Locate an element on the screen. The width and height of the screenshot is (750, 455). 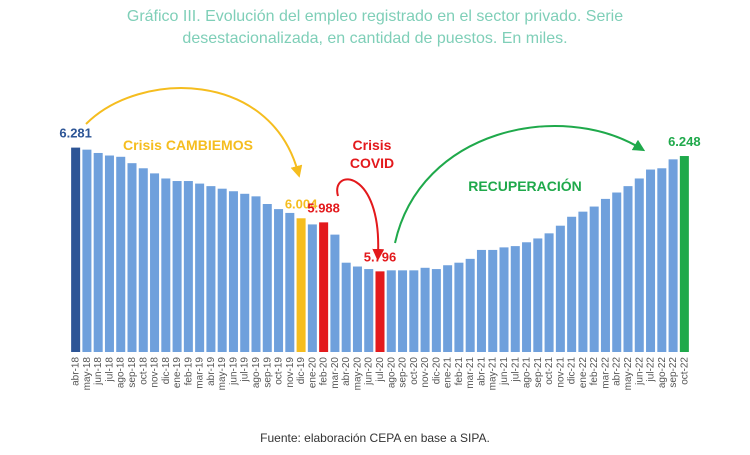
x-tick-label: sep-18 is located at coordinates (132, 372).